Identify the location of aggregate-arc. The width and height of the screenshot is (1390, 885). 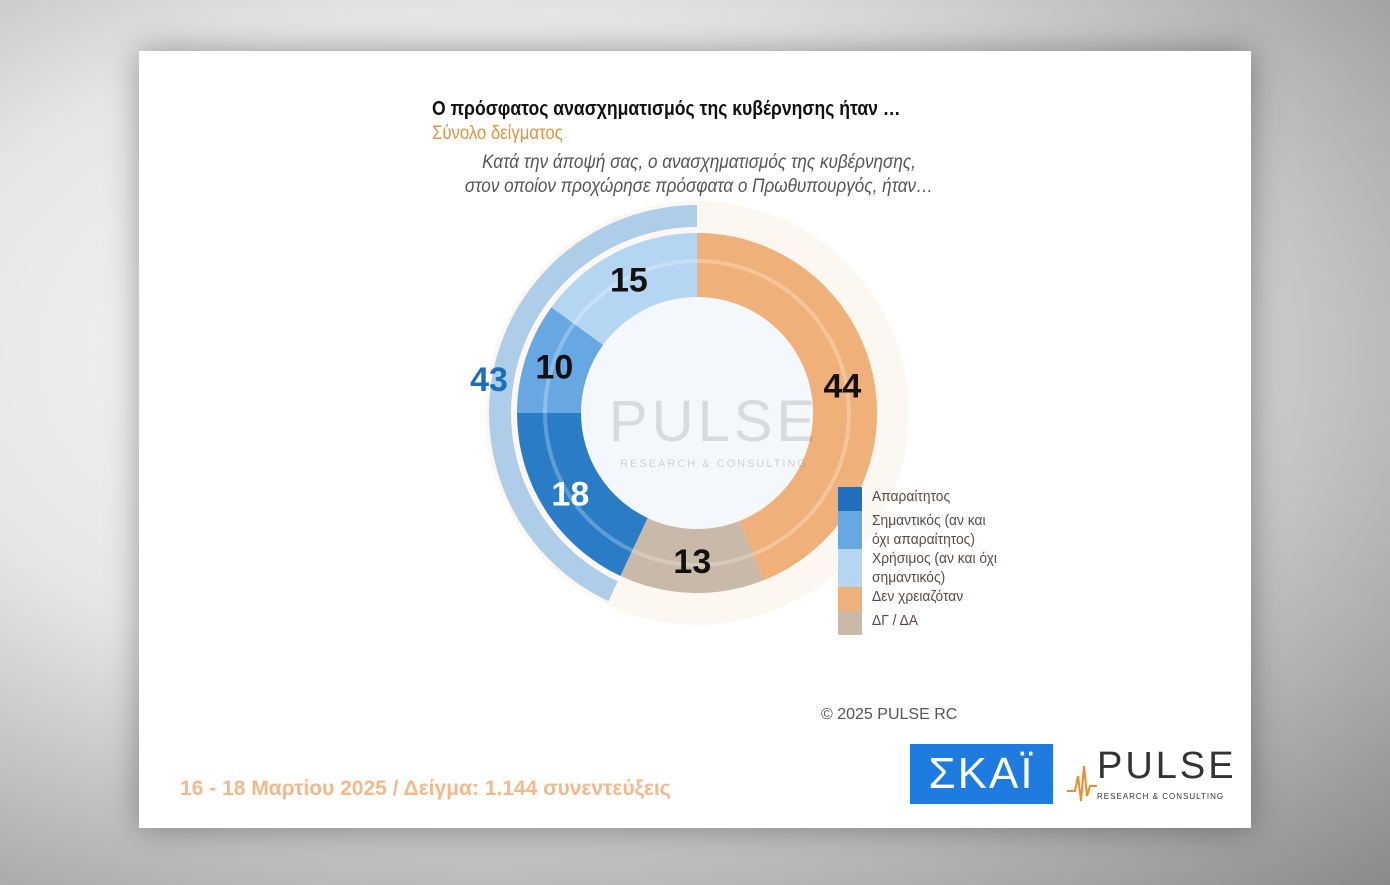
(592, 403).